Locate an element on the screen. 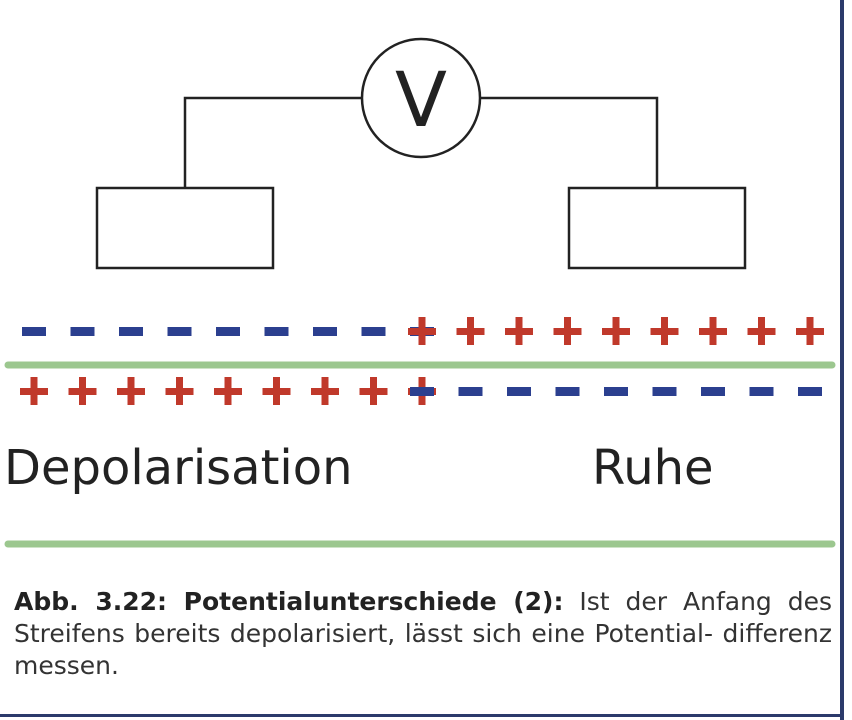 The image size is (852, 720). frame-bottom-border is located at coordinates (422, 715).